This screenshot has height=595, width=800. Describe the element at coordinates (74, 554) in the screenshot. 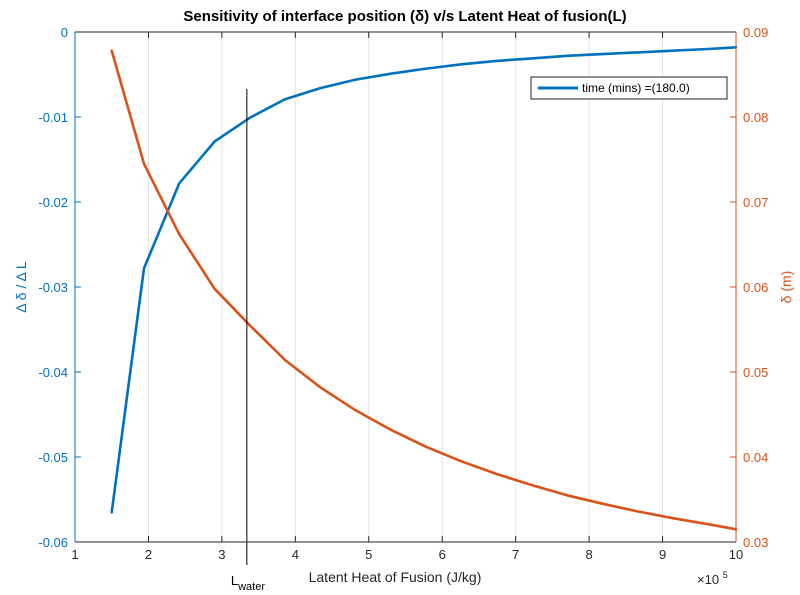

I see `x-tick-label: 1` at that location.